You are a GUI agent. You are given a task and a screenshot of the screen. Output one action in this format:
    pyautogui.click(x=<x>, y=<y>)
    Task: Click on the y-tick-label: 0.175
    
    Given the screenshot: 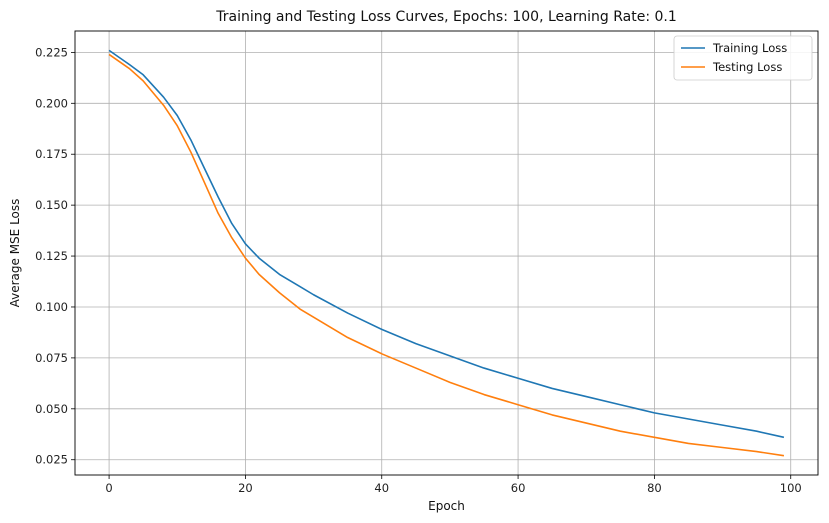 What is the action you would take?
    pyautogui.click(x=51, y=154)
    